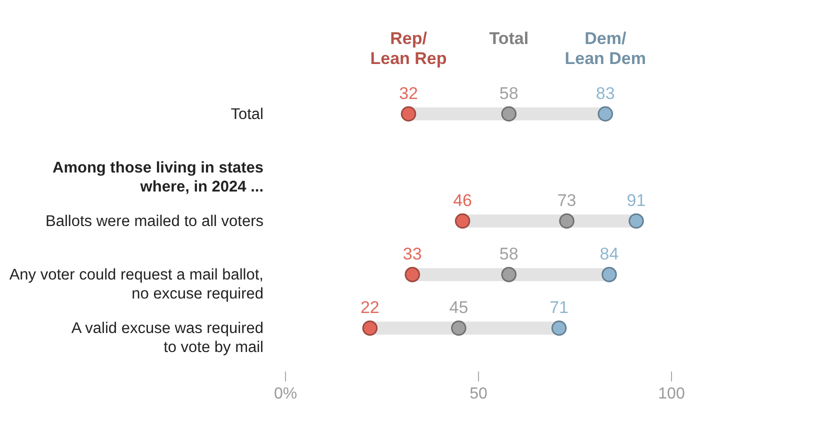 This screenshot has height=439, width=840. I want to click on y-tick-label: Ballots were mailed to all voters, so click(155, 221).